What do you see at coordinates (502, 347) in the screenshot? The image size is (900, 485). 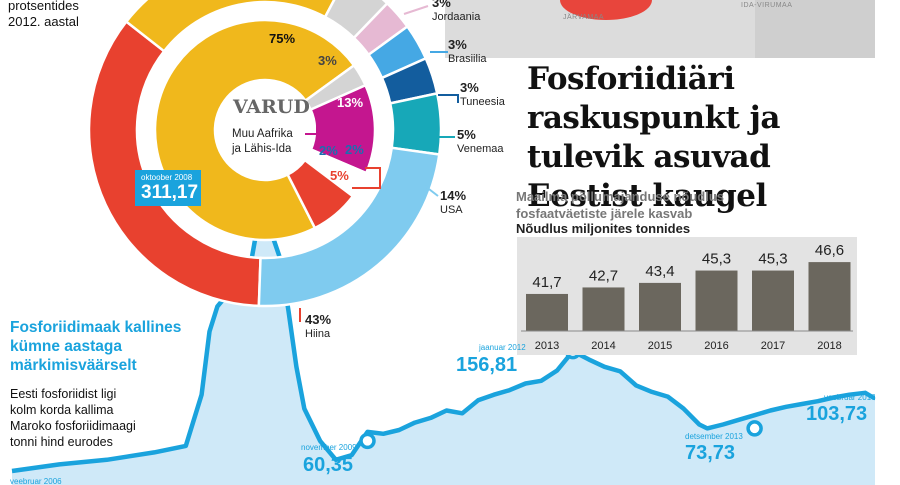 I see `annotation-date-2012: jaanuar 2012` at bounding box center [502, 347].